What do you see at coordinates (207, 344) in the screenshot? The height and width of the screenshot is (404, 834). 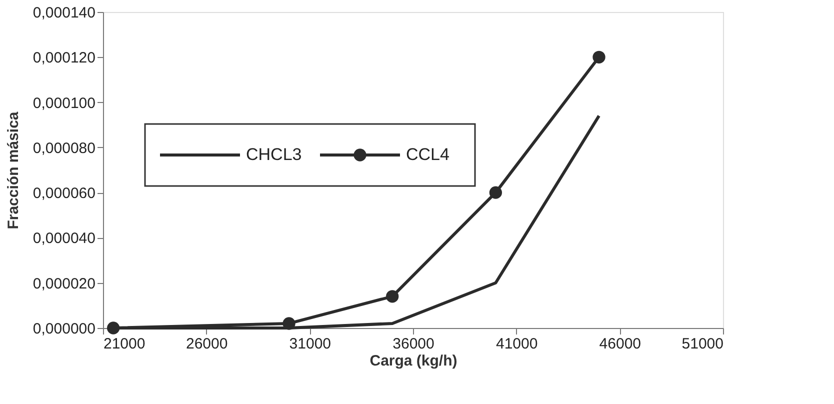 I see `x-tick-label: 26000` at bounding box center [207, 344].